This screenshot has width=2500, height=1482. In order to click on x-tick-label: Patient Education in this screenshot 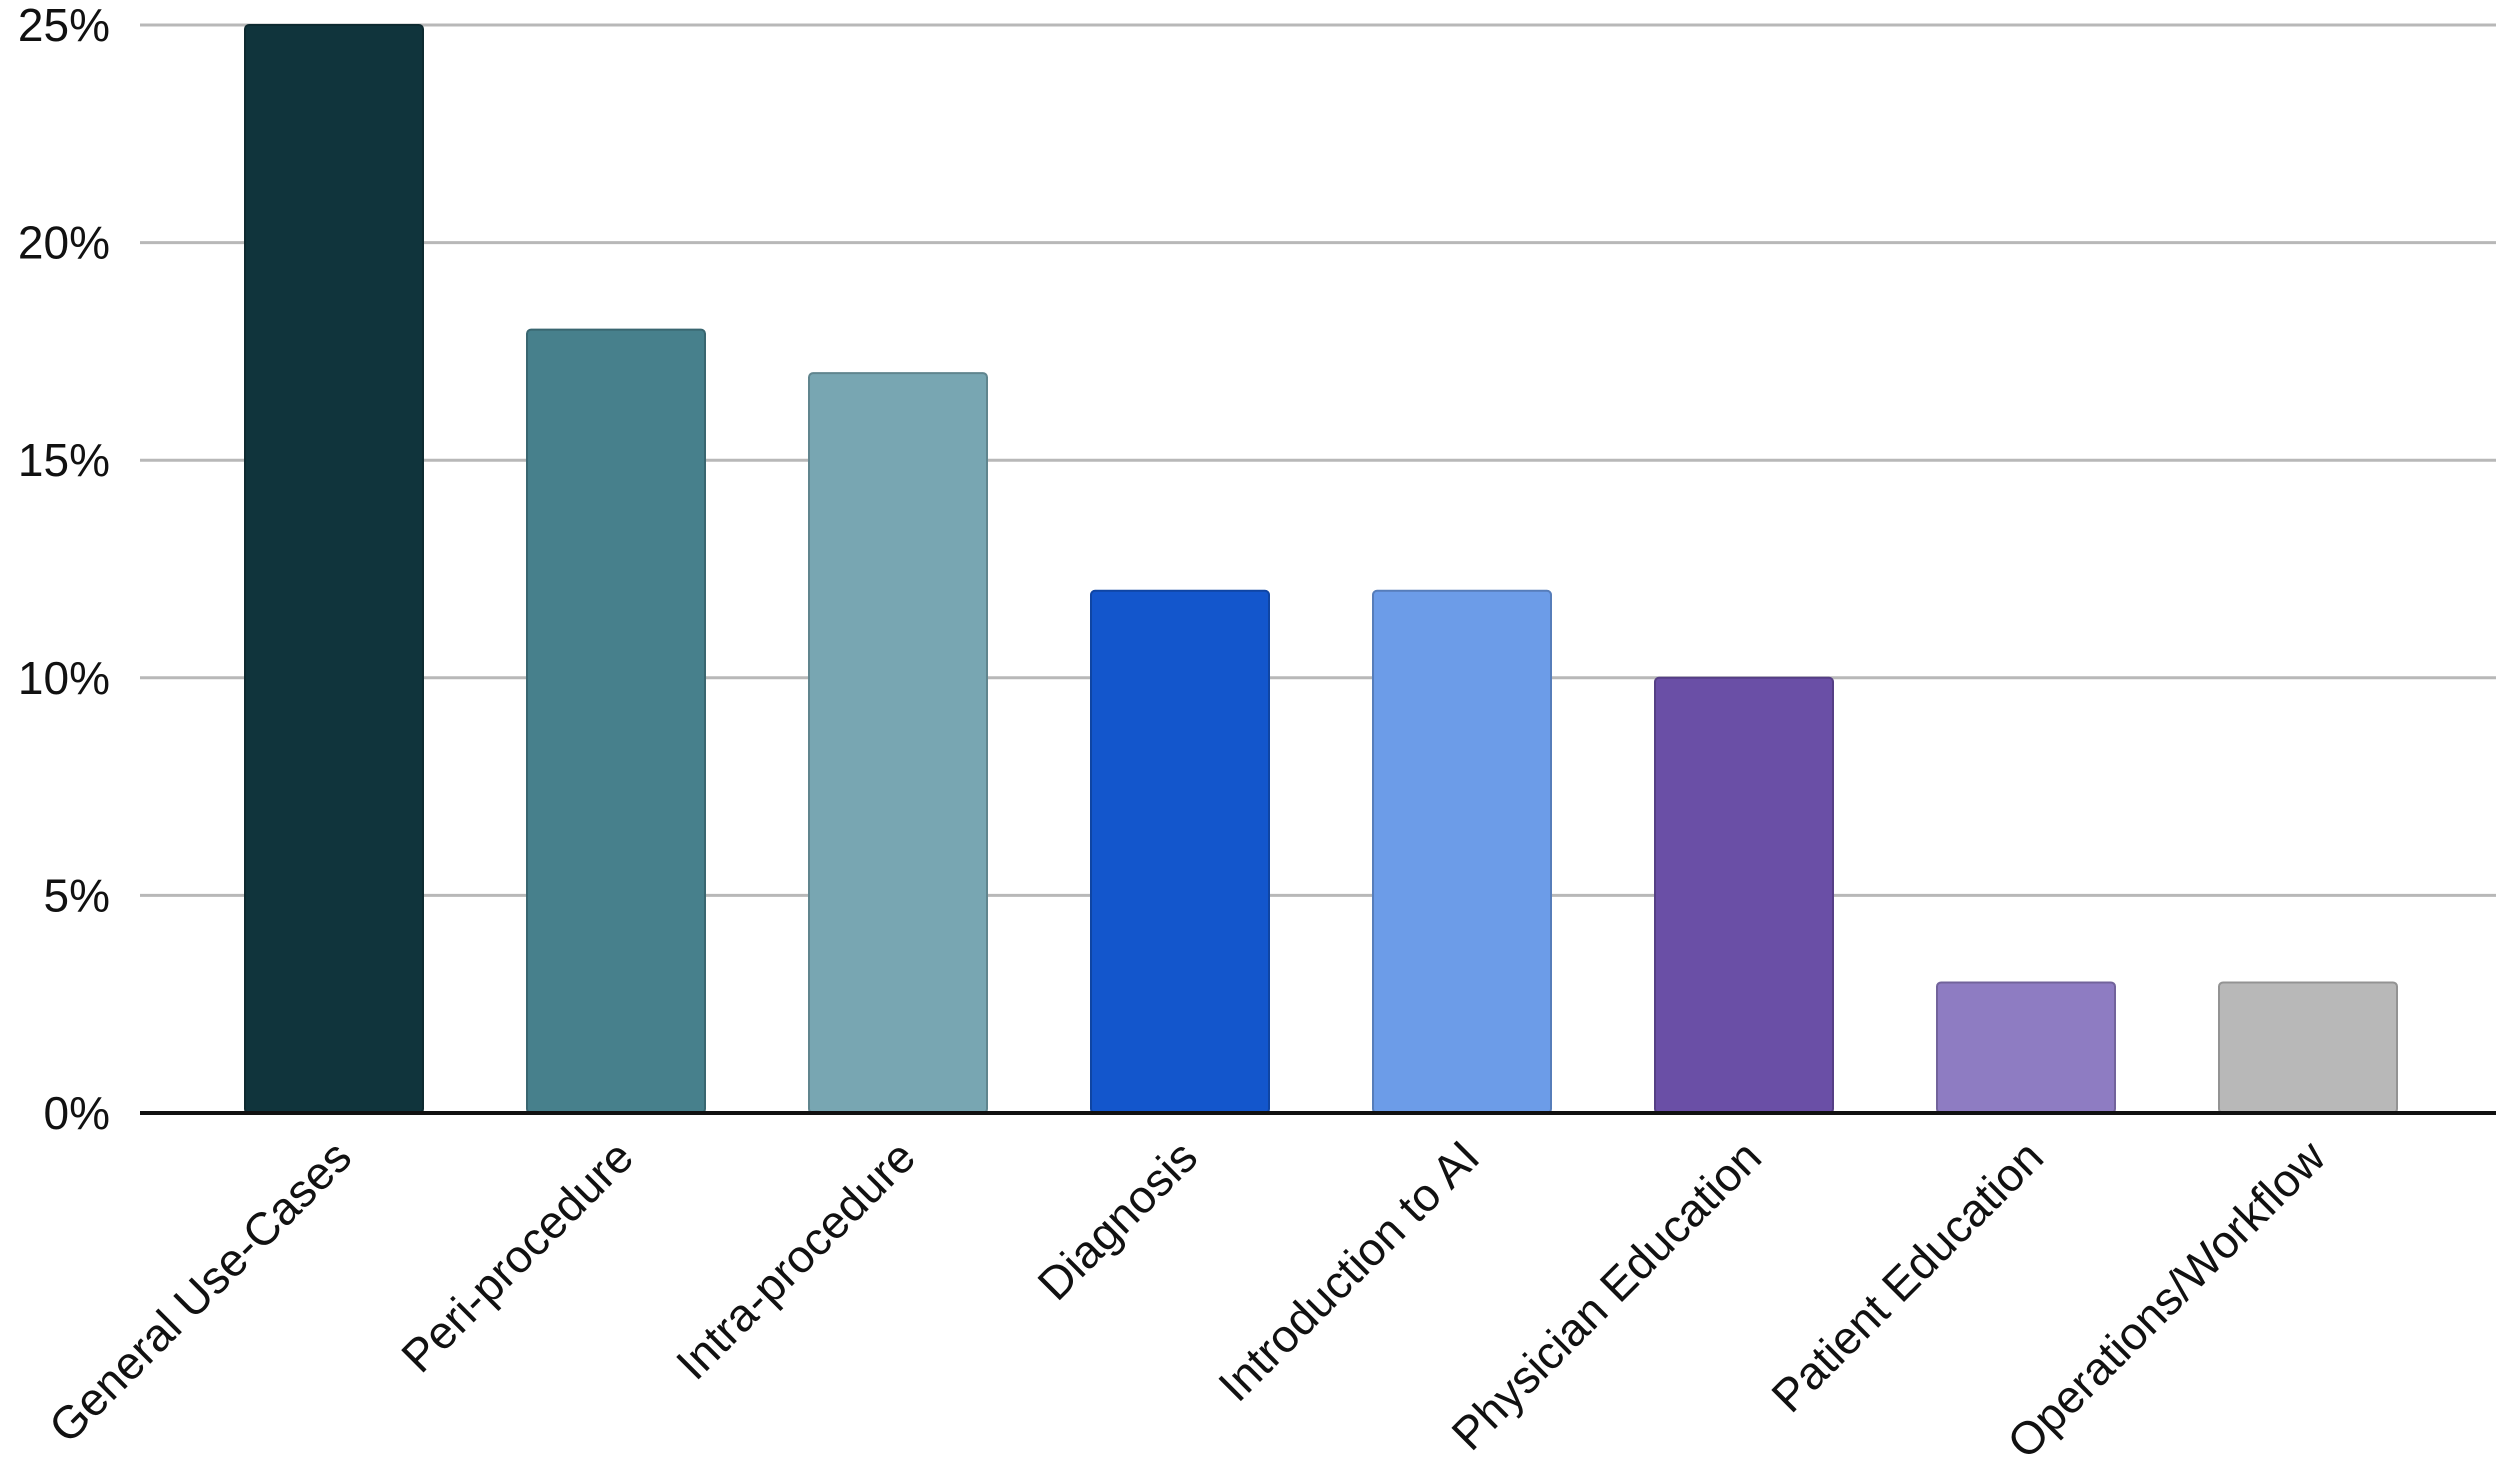, I will do `click(1907, 1276)`.